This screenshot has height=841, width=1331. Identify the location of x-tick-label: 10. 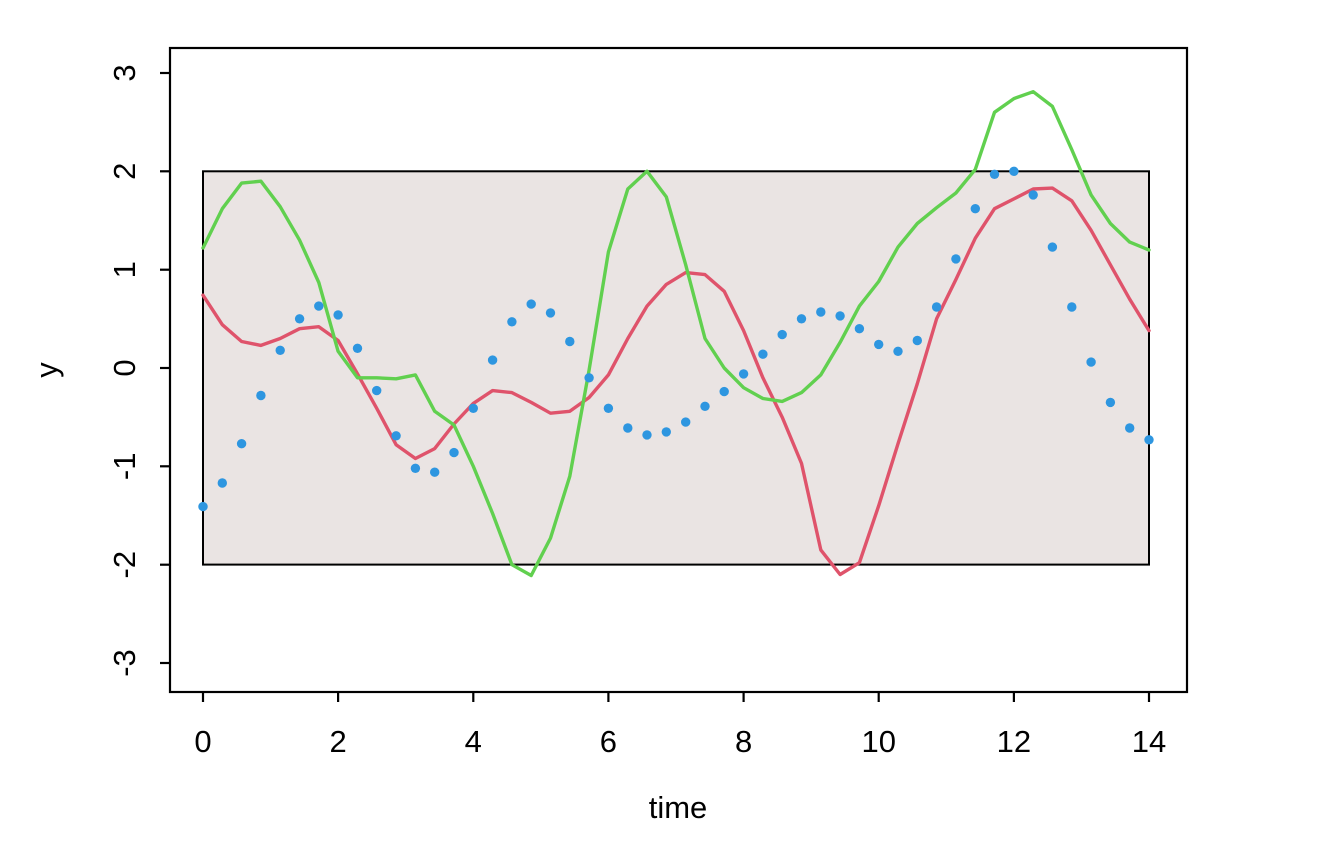
(878, 741).